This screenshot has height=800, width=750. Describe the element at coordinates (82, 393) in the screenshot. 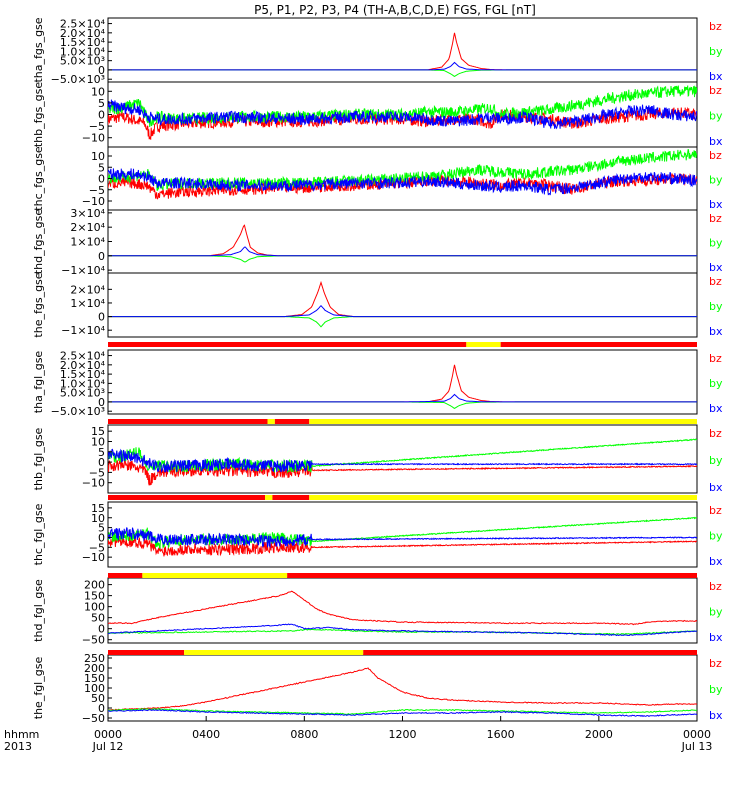

I see `y-tick-label: 5.0×10³` at that location.